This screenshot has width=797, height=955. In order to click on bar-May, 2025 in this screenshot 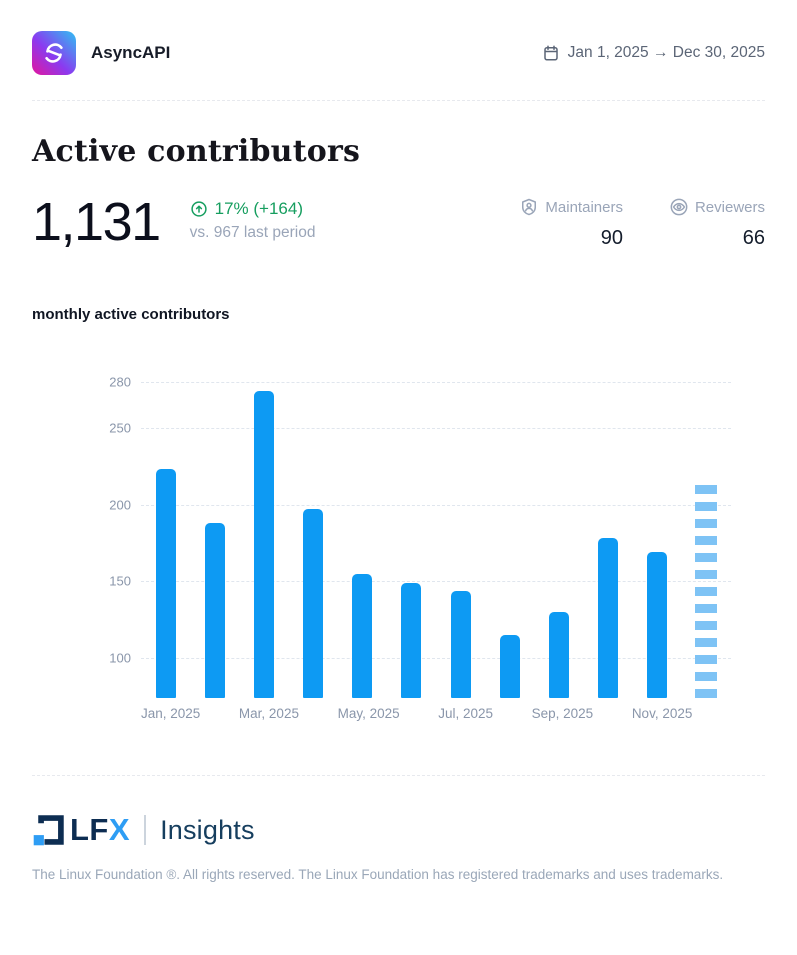, I will do `click(362, 635)`.